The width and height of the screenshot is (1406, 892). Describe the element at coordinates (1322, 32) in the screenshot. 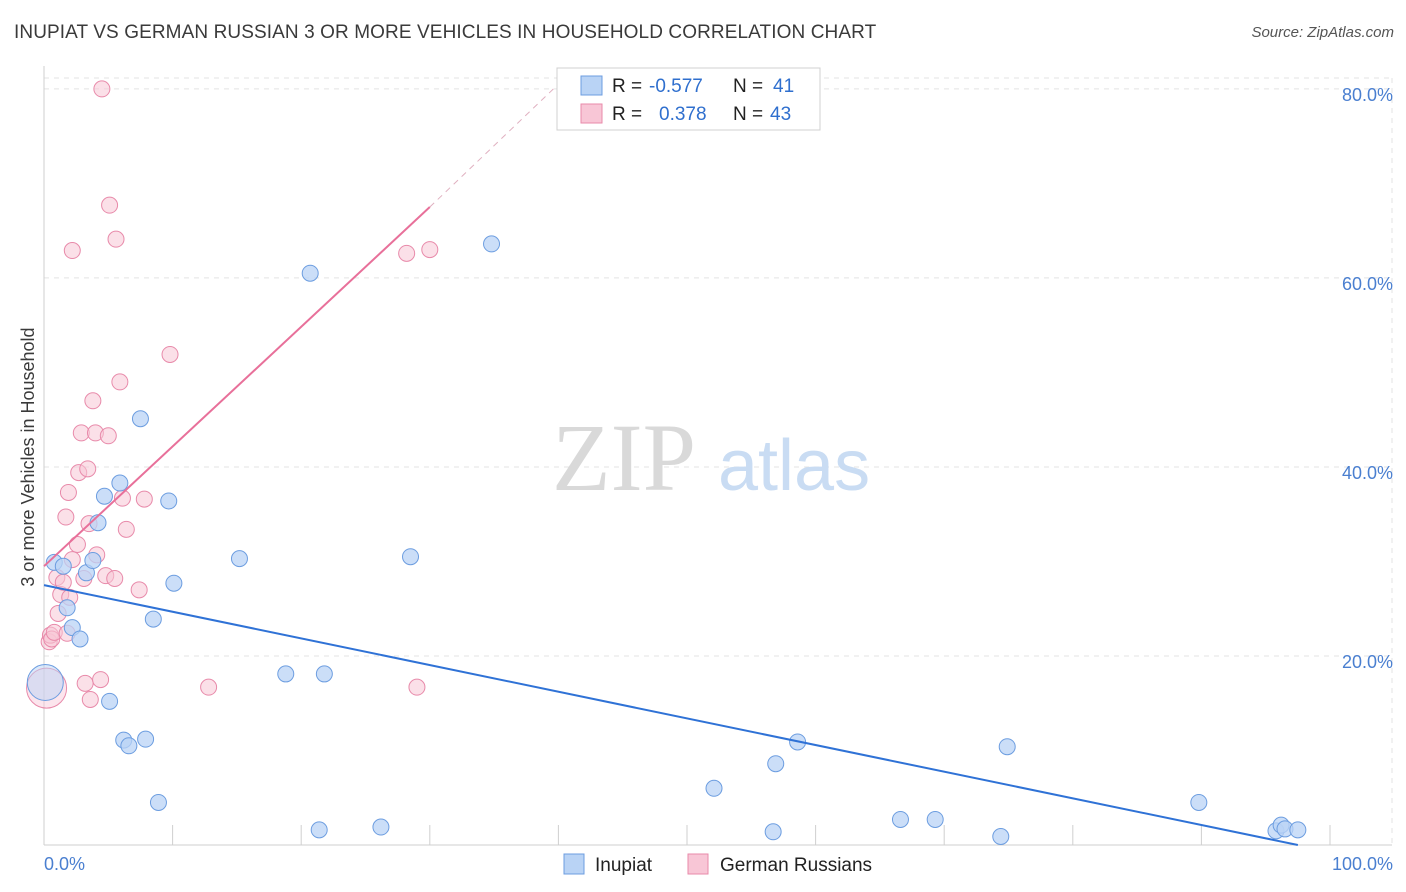

I see `chart-source: Source: ZipAtlas.com` at that location.